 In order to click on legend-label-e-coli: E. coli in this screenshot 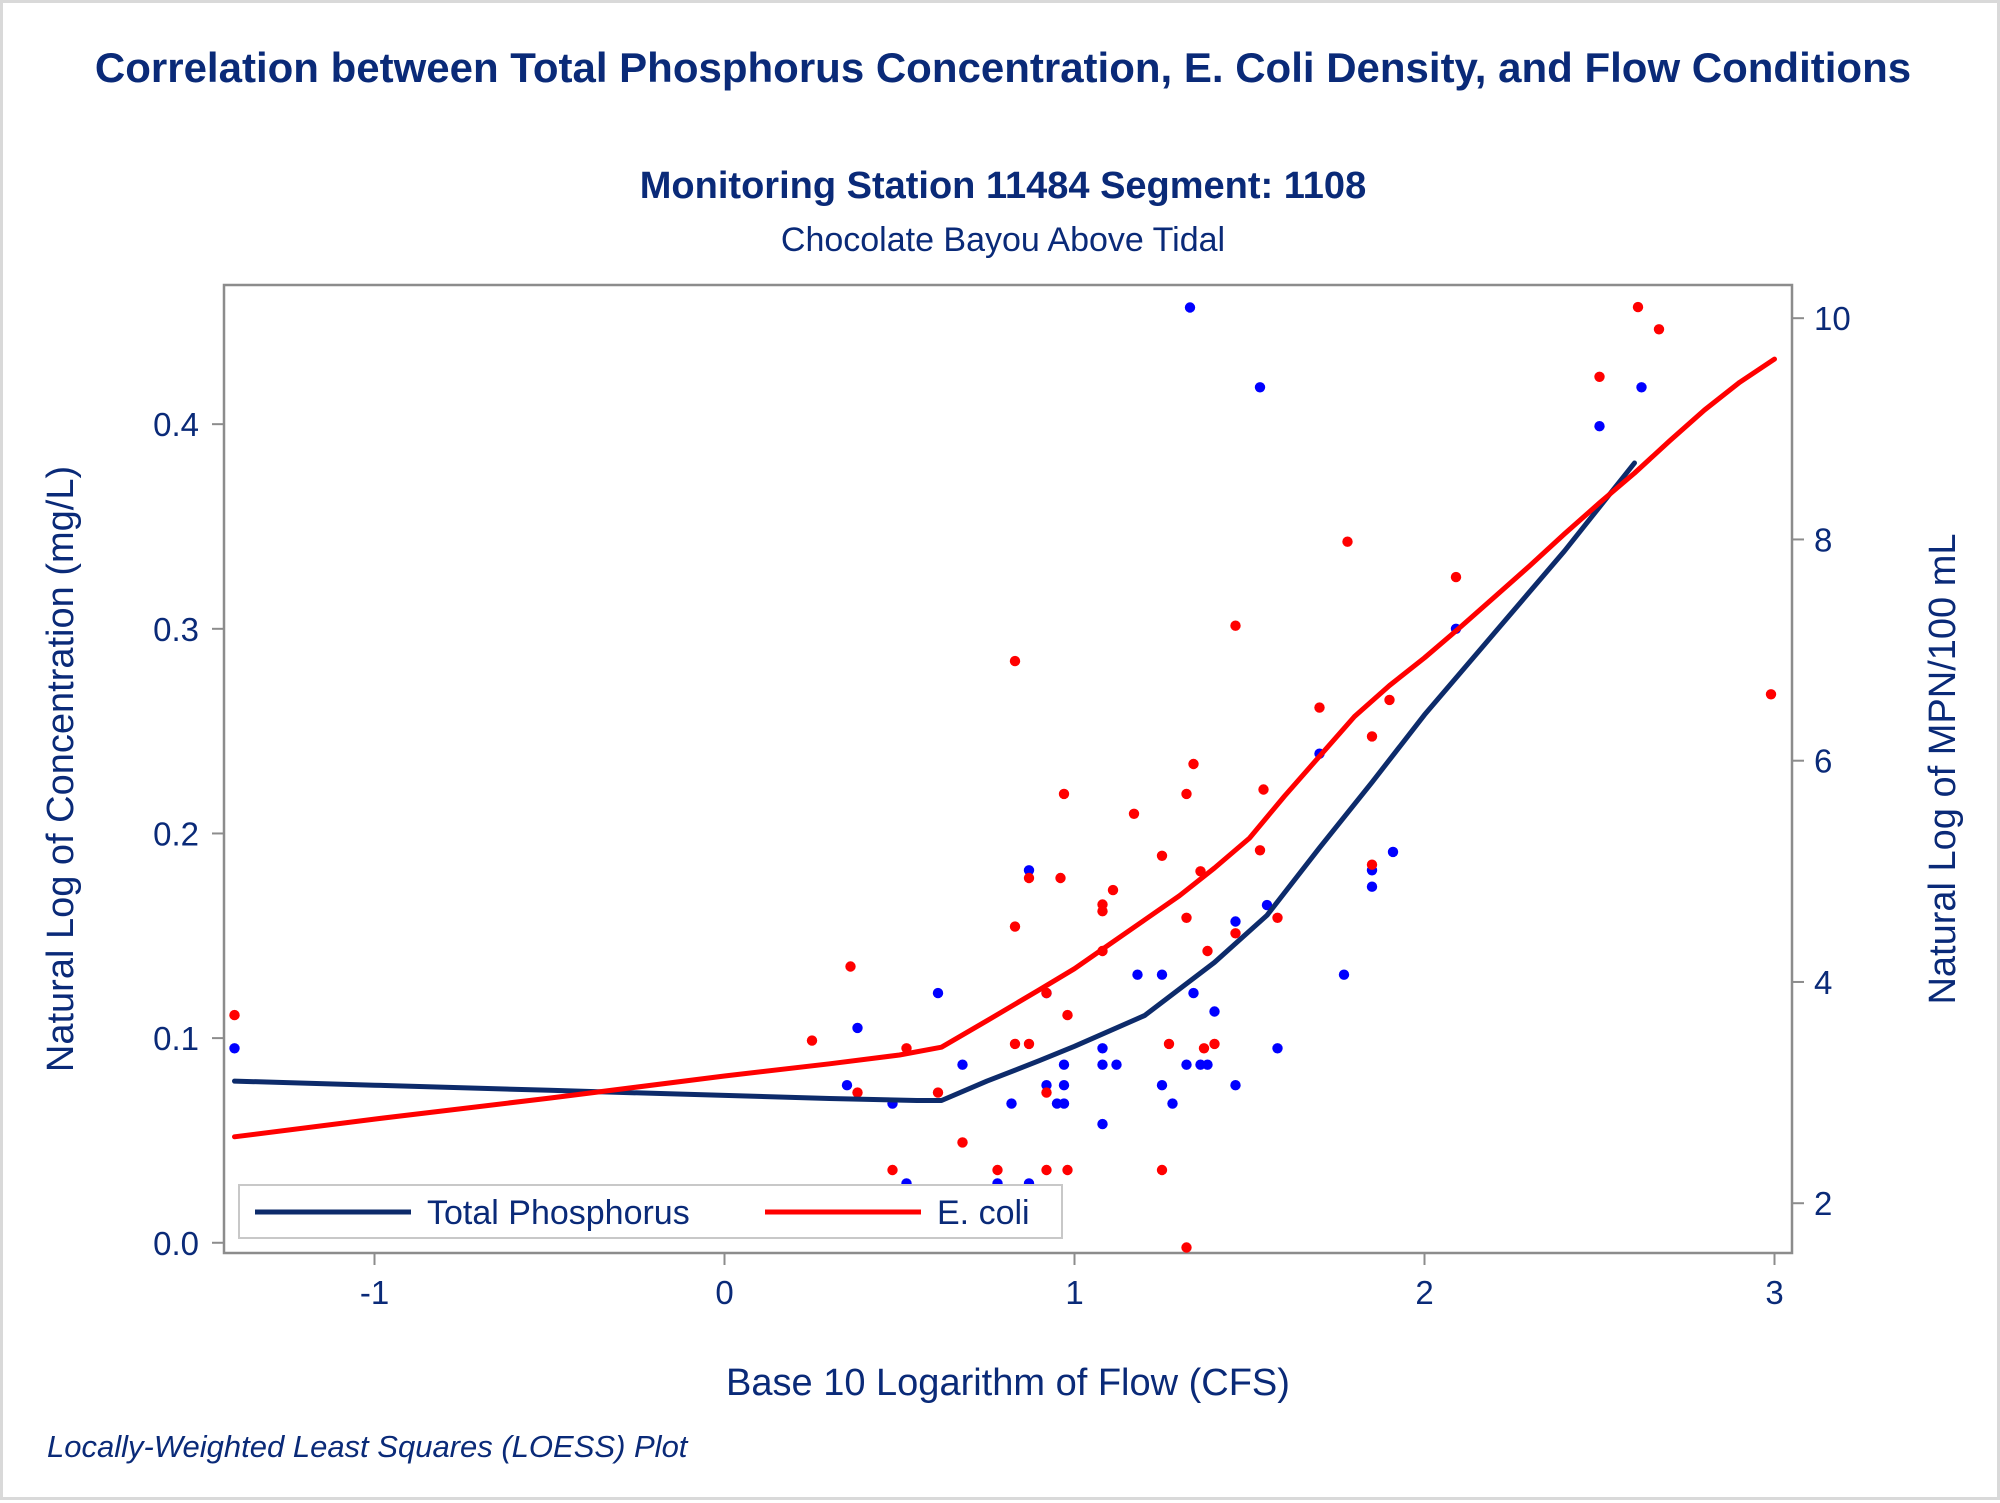, I will do `click(983, 1213)`.